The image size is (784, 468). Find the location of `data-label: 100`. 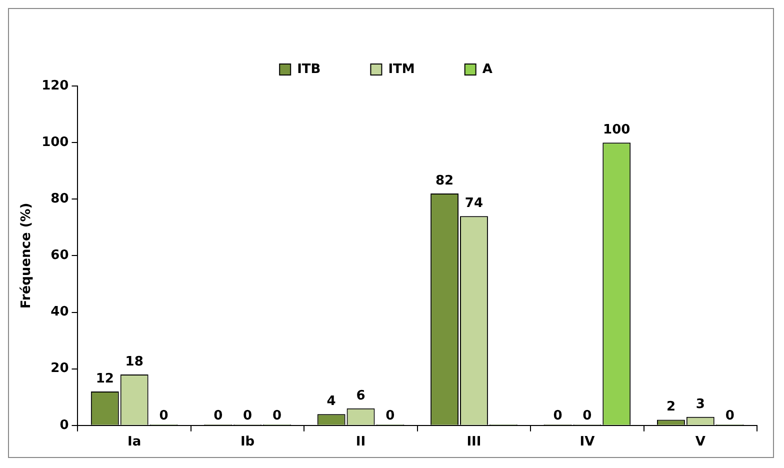

data-label: 100 is located at coordinates (616, 130).